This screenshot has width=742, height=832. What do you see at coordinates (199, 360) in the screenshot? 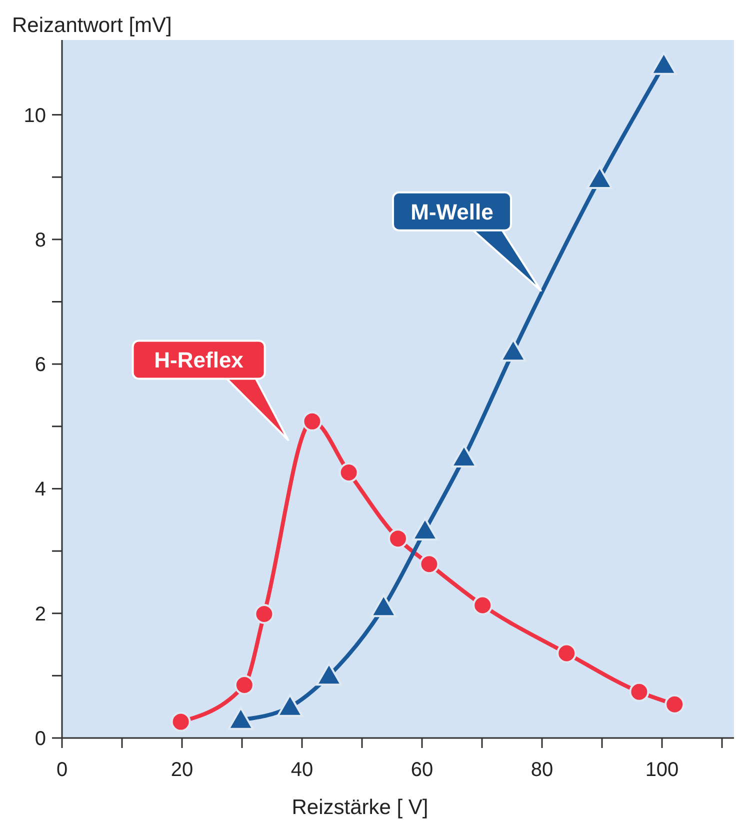
I see `text: H-Reflex` at bounding box center [199, 360].